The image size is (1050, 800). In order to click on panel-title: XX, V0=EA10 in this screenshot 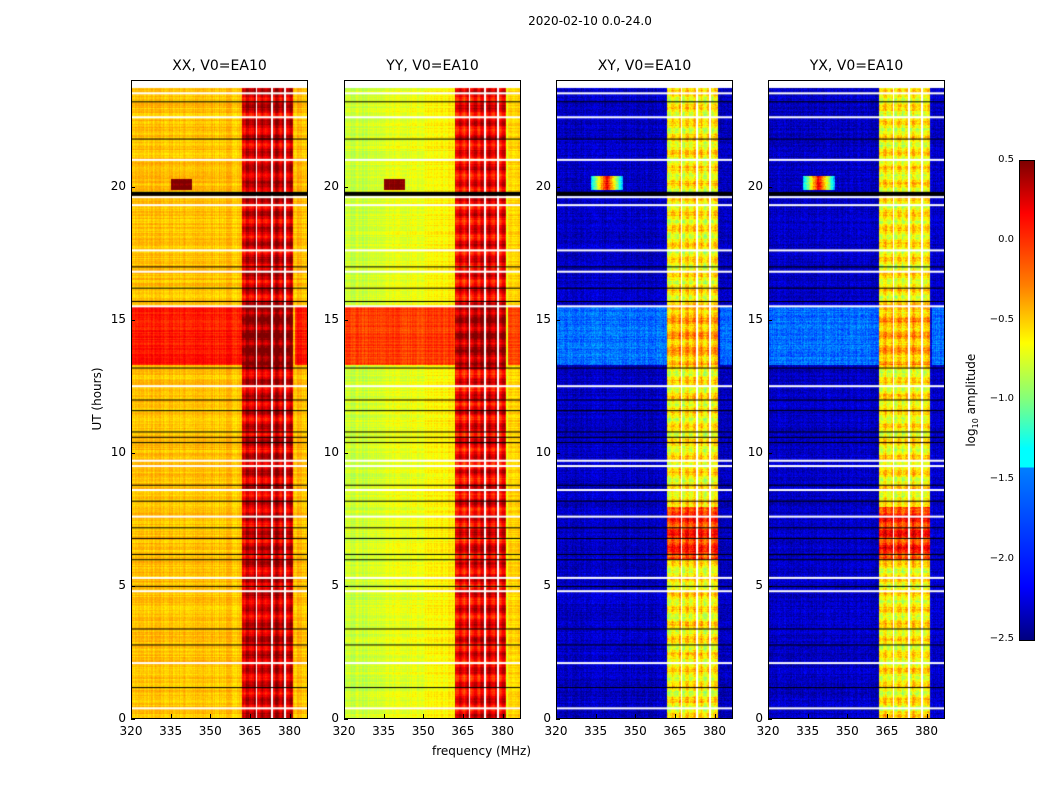, I will do `click(219, 66)`.